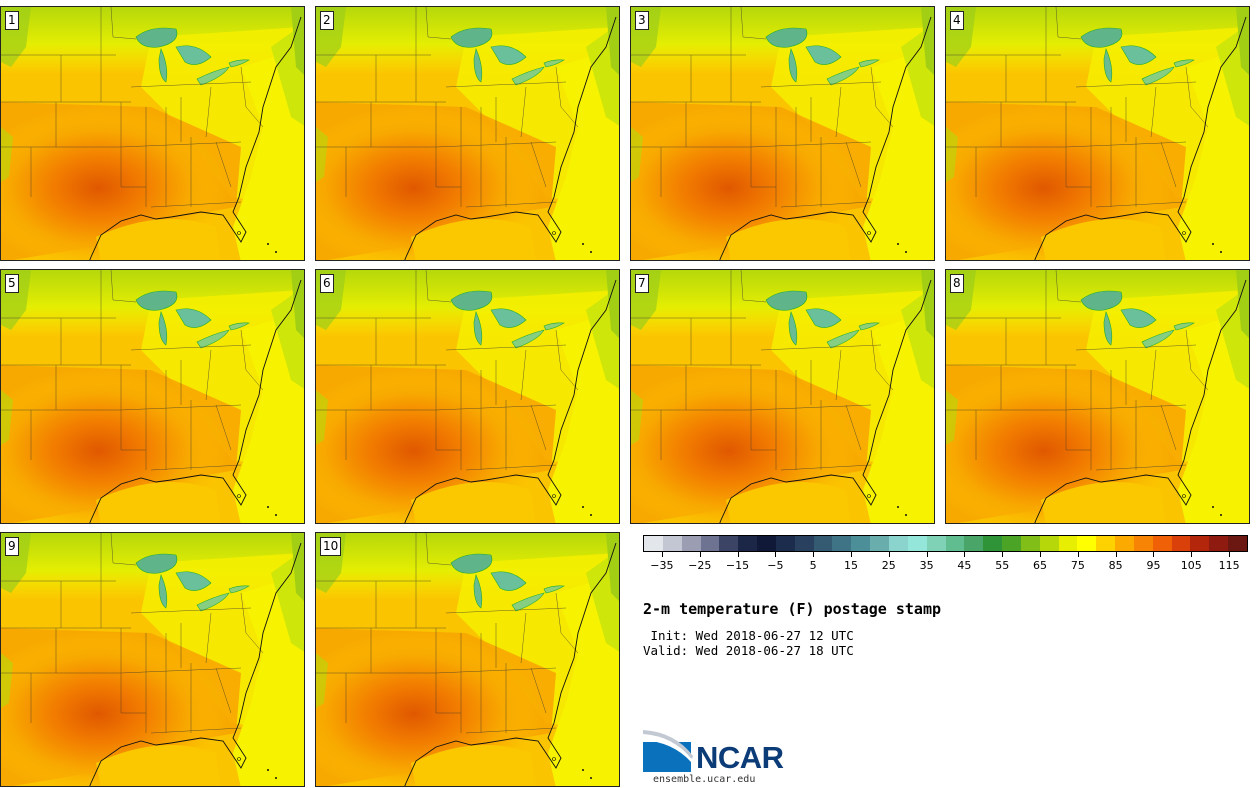  I want to click on colorbar-tick-label: 115, so click(1229, 565).